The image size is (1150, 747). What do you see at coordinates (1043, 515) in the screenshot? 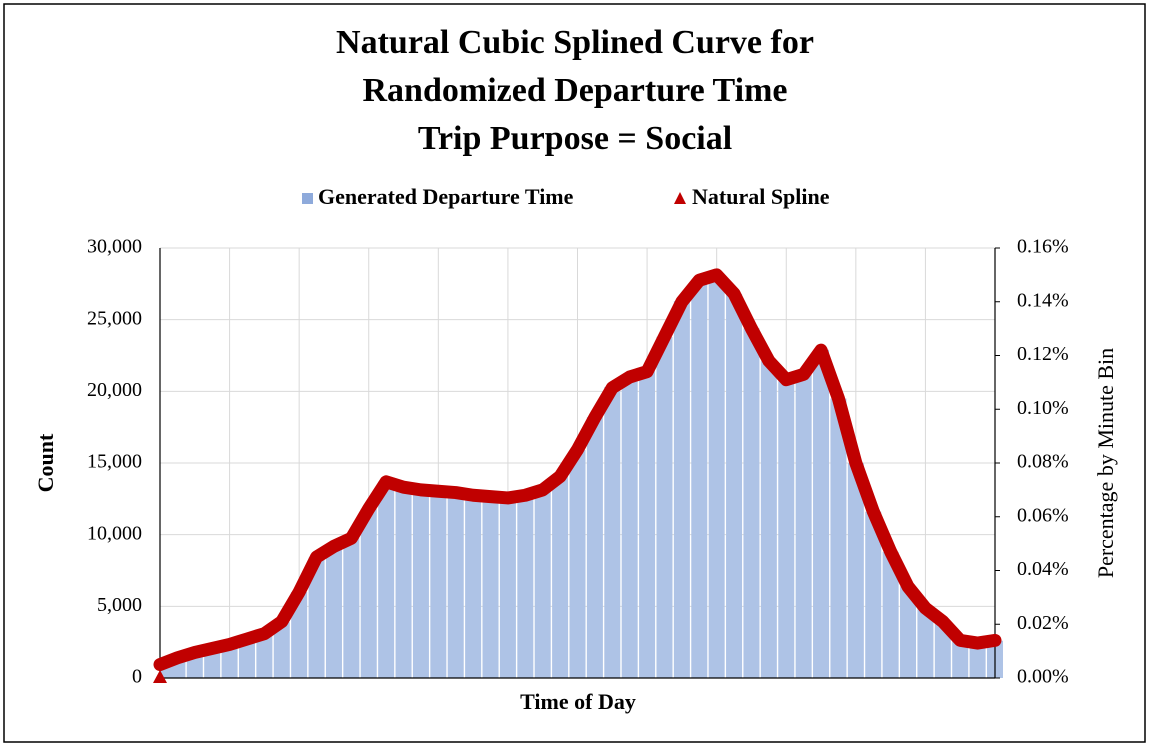
I see `y2-tick-label: 0.06%` at bounding box center [1043, 515].